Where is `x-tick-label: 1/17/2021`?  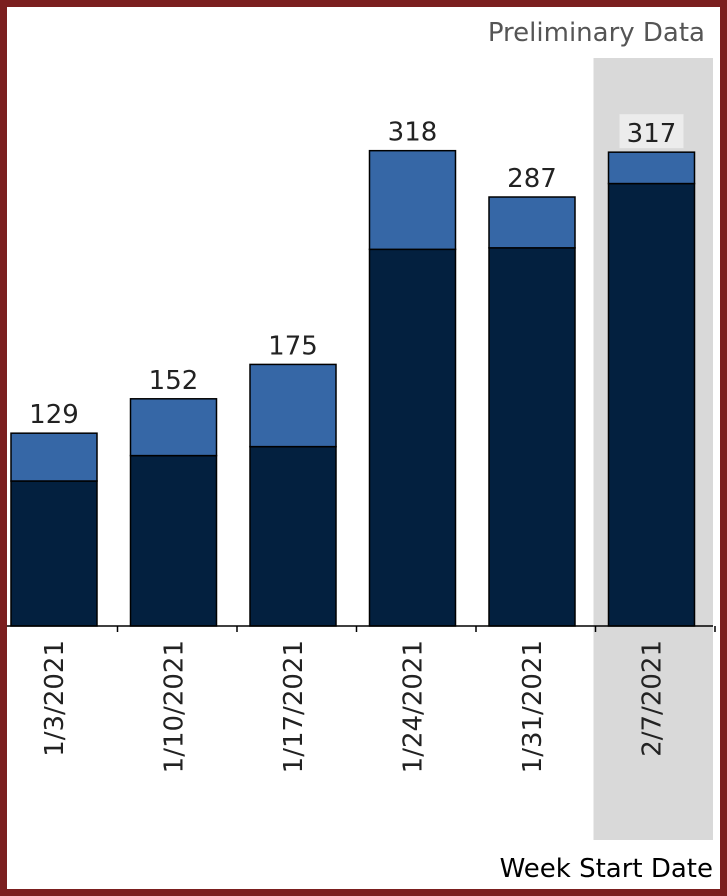
x-tick-label: 1/17/2021 is located at coordinates (294, 706).